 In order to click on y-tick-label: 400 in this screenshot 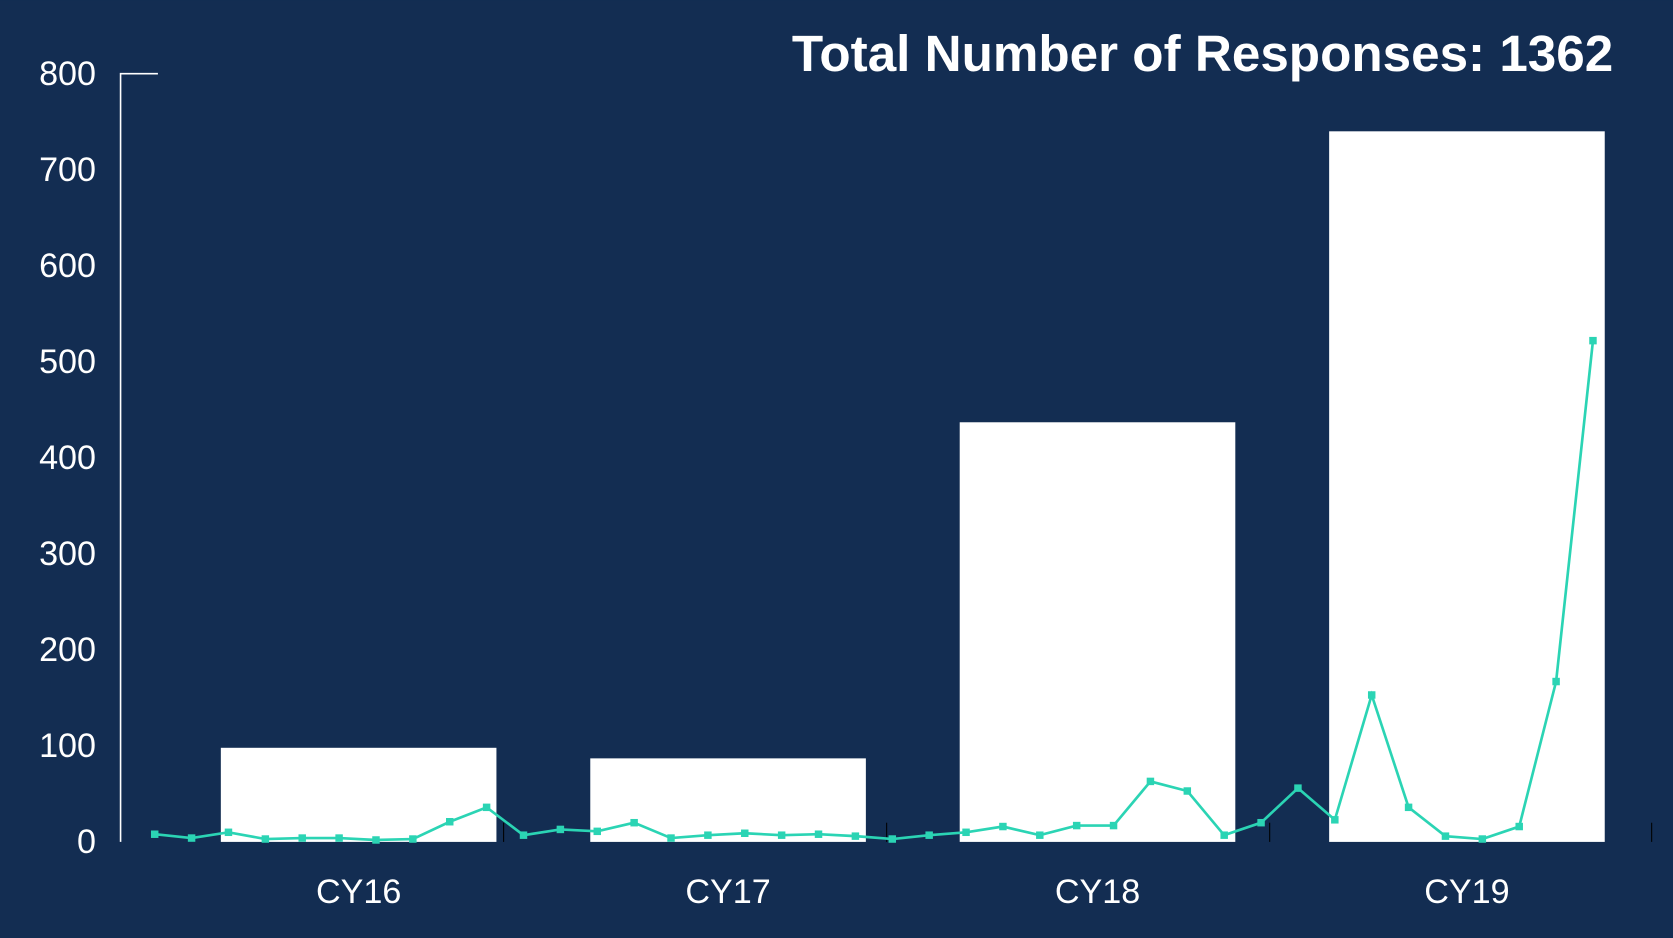, I will do `click(67, 458)`.